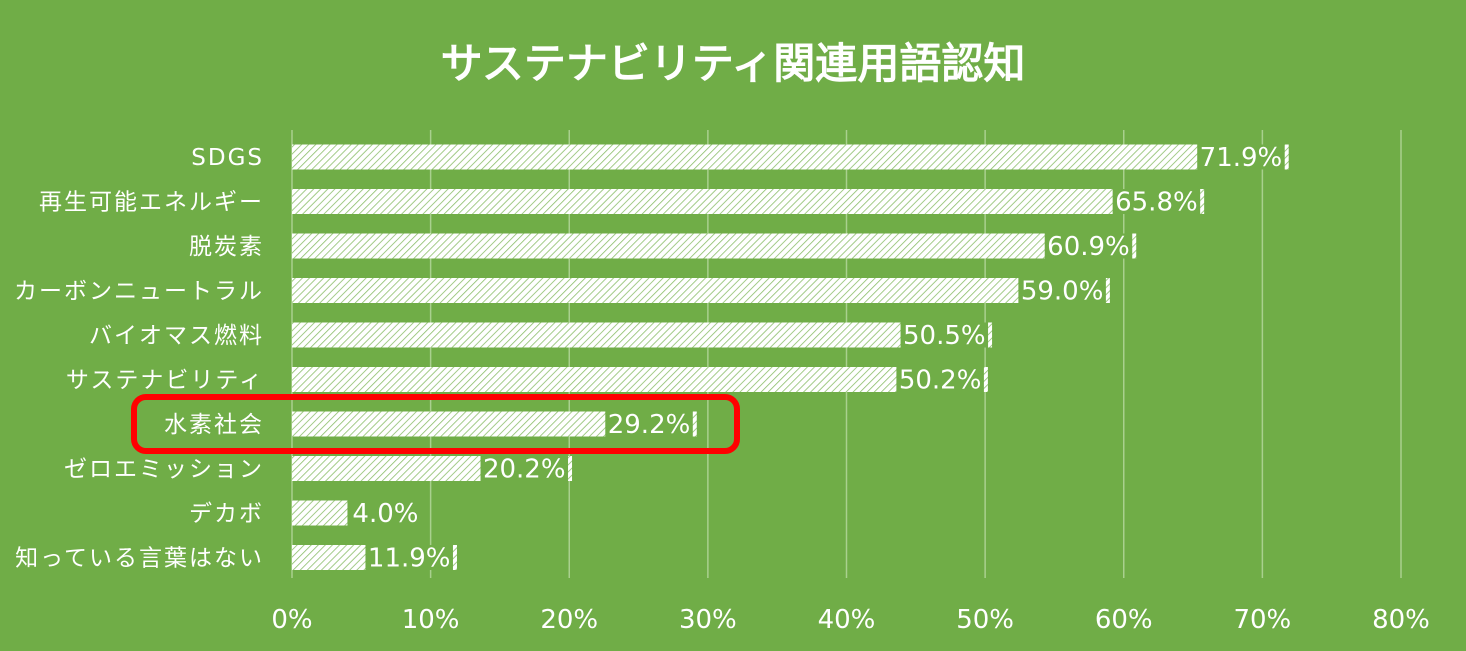  I want to click on data-label: 50.5%, so click(944, 336).